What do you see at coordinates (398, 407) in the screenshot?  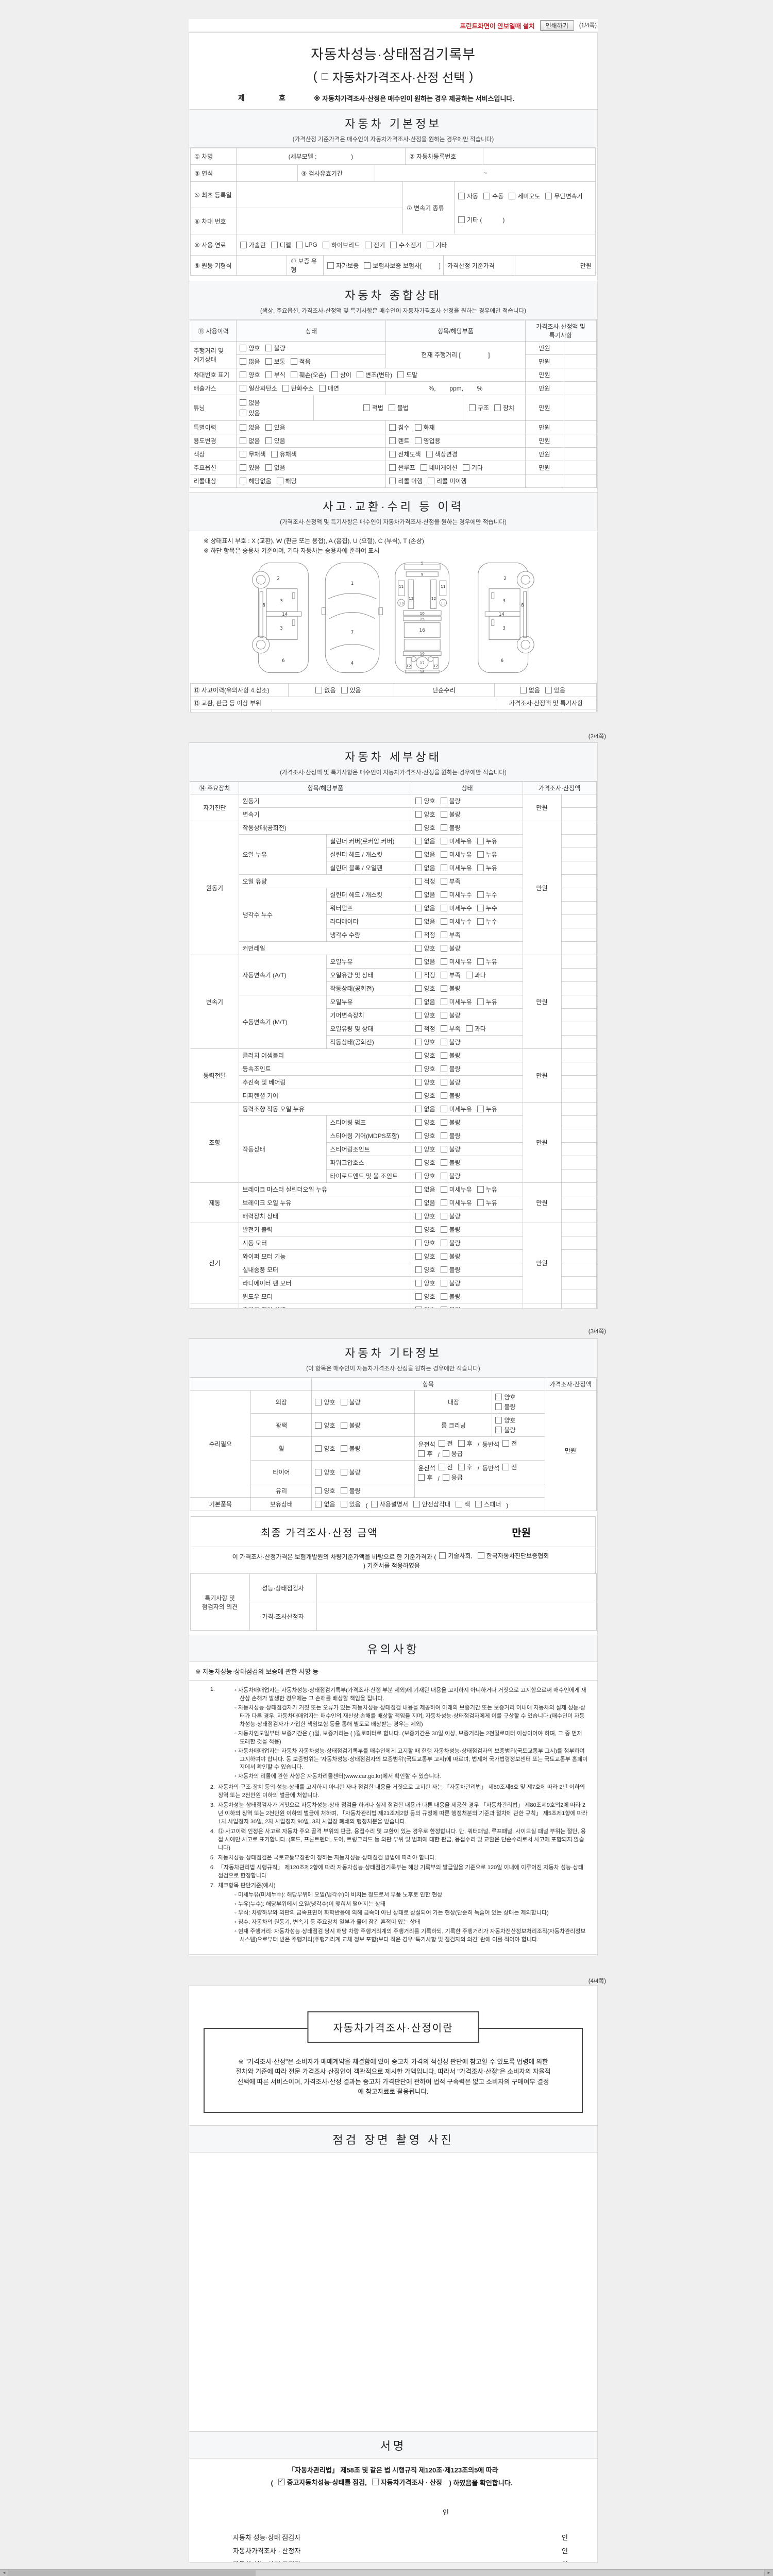 I see `checkbox-option: 불법` at bounding box center [398, 407].